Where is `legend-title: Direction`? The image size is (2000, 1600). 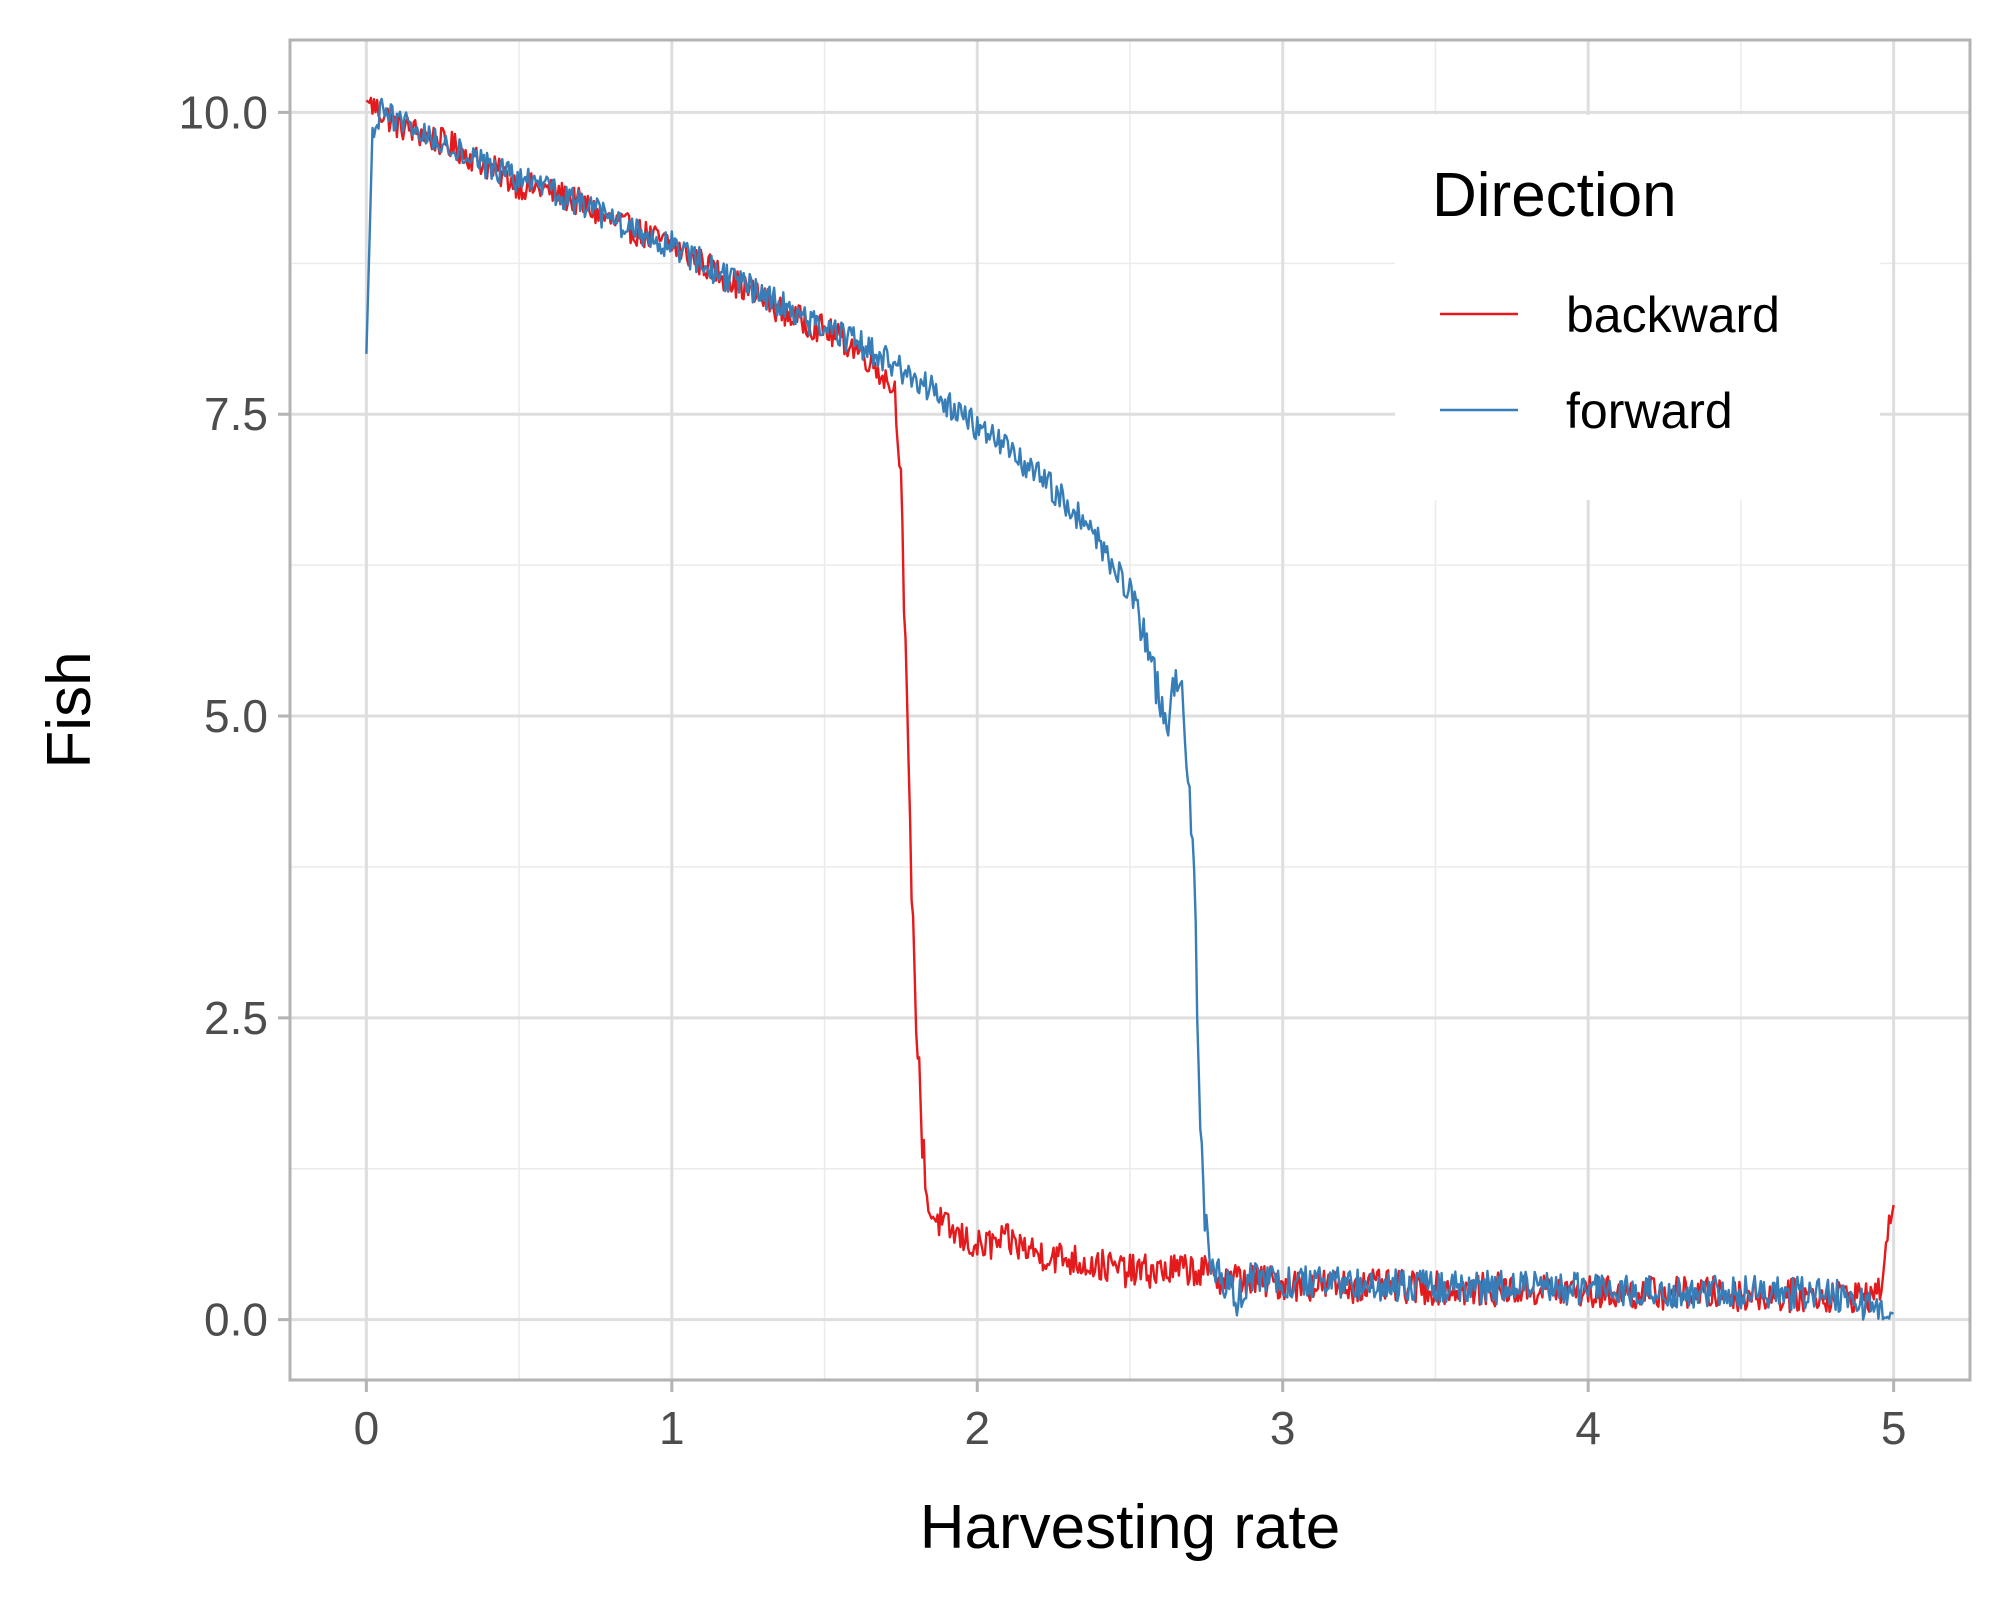
legend-title: Direction is located at coordinates (1554, 195).